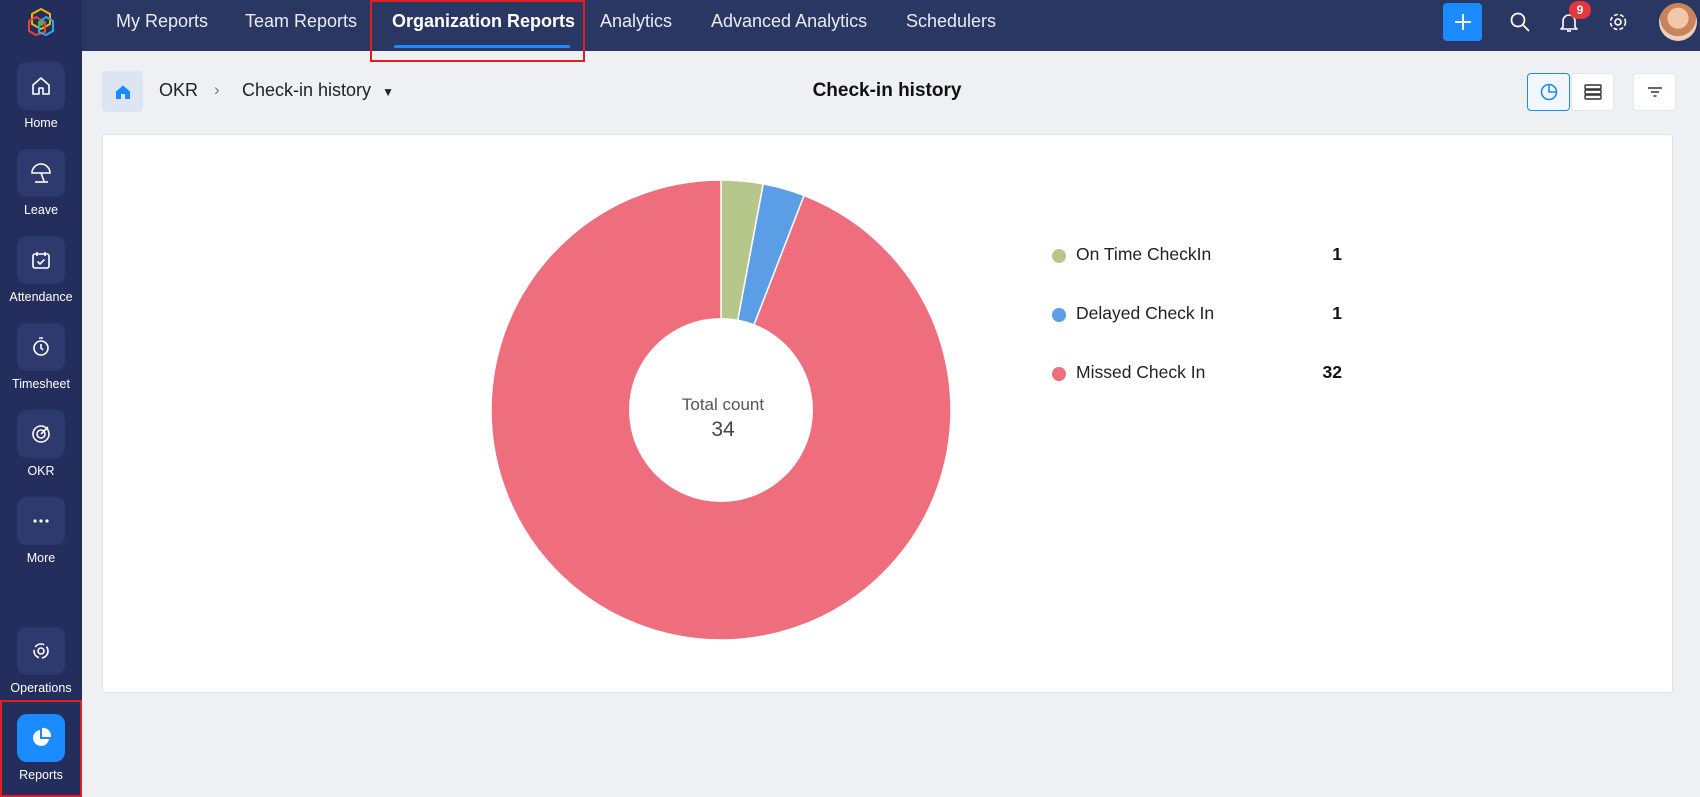  I want to click on gear-icon, so click(1618, 22).